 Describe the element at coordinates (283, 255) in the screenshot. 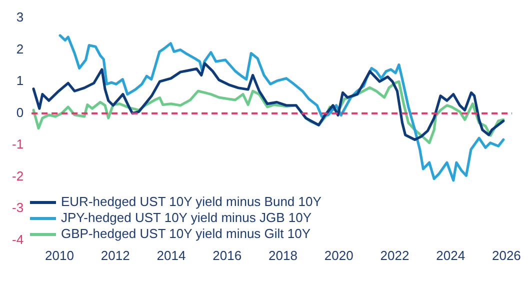

I see `x-tick-label: 2018` at that location.